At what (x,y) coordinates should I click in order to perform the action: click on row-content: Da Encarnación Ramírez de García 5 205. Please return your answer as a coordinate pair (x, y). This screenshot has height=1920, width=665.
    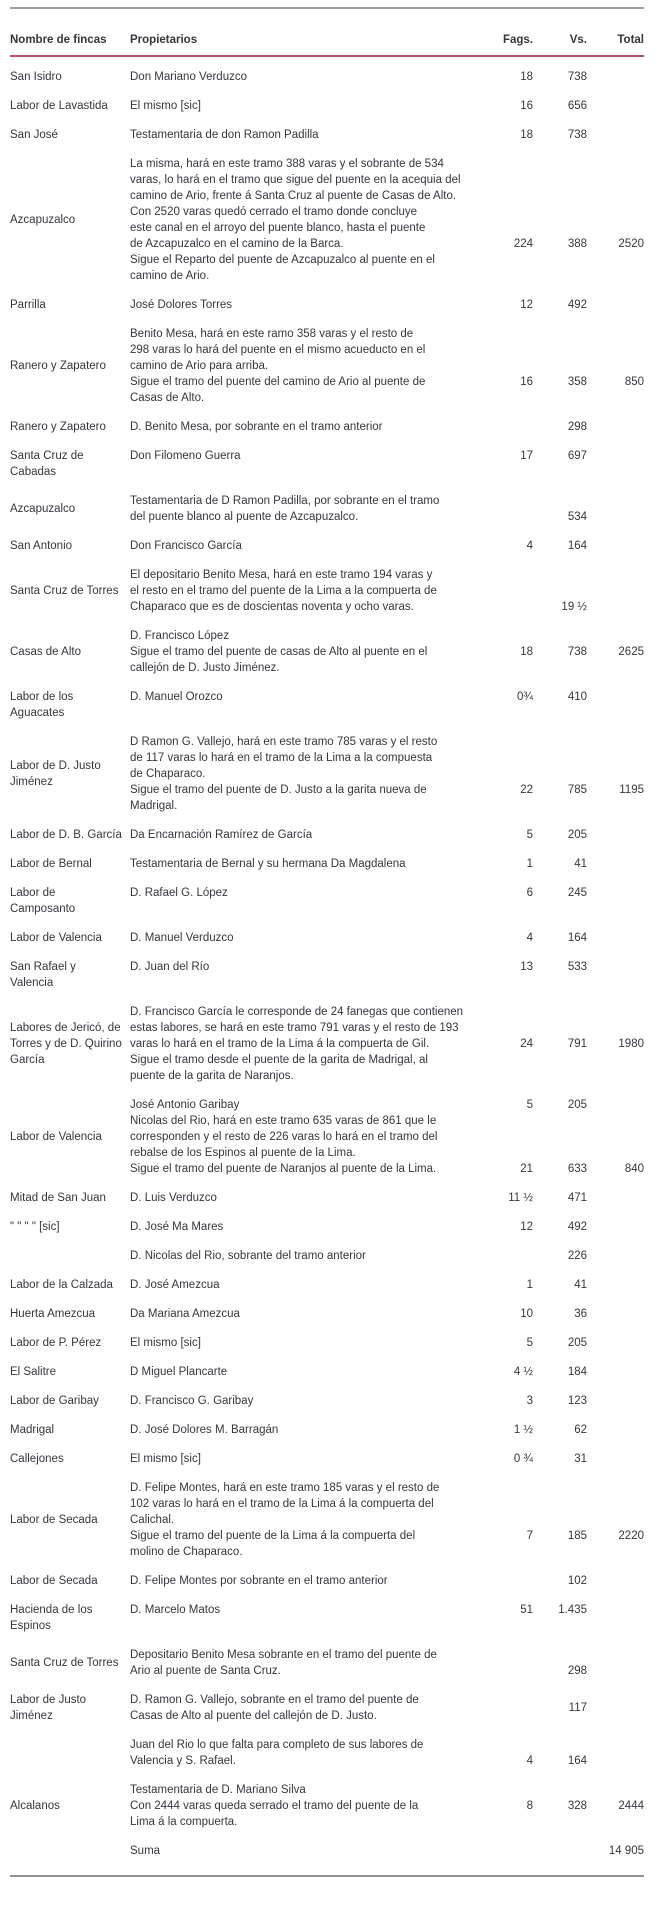
    Looking at the image, I should click on (387, 835).